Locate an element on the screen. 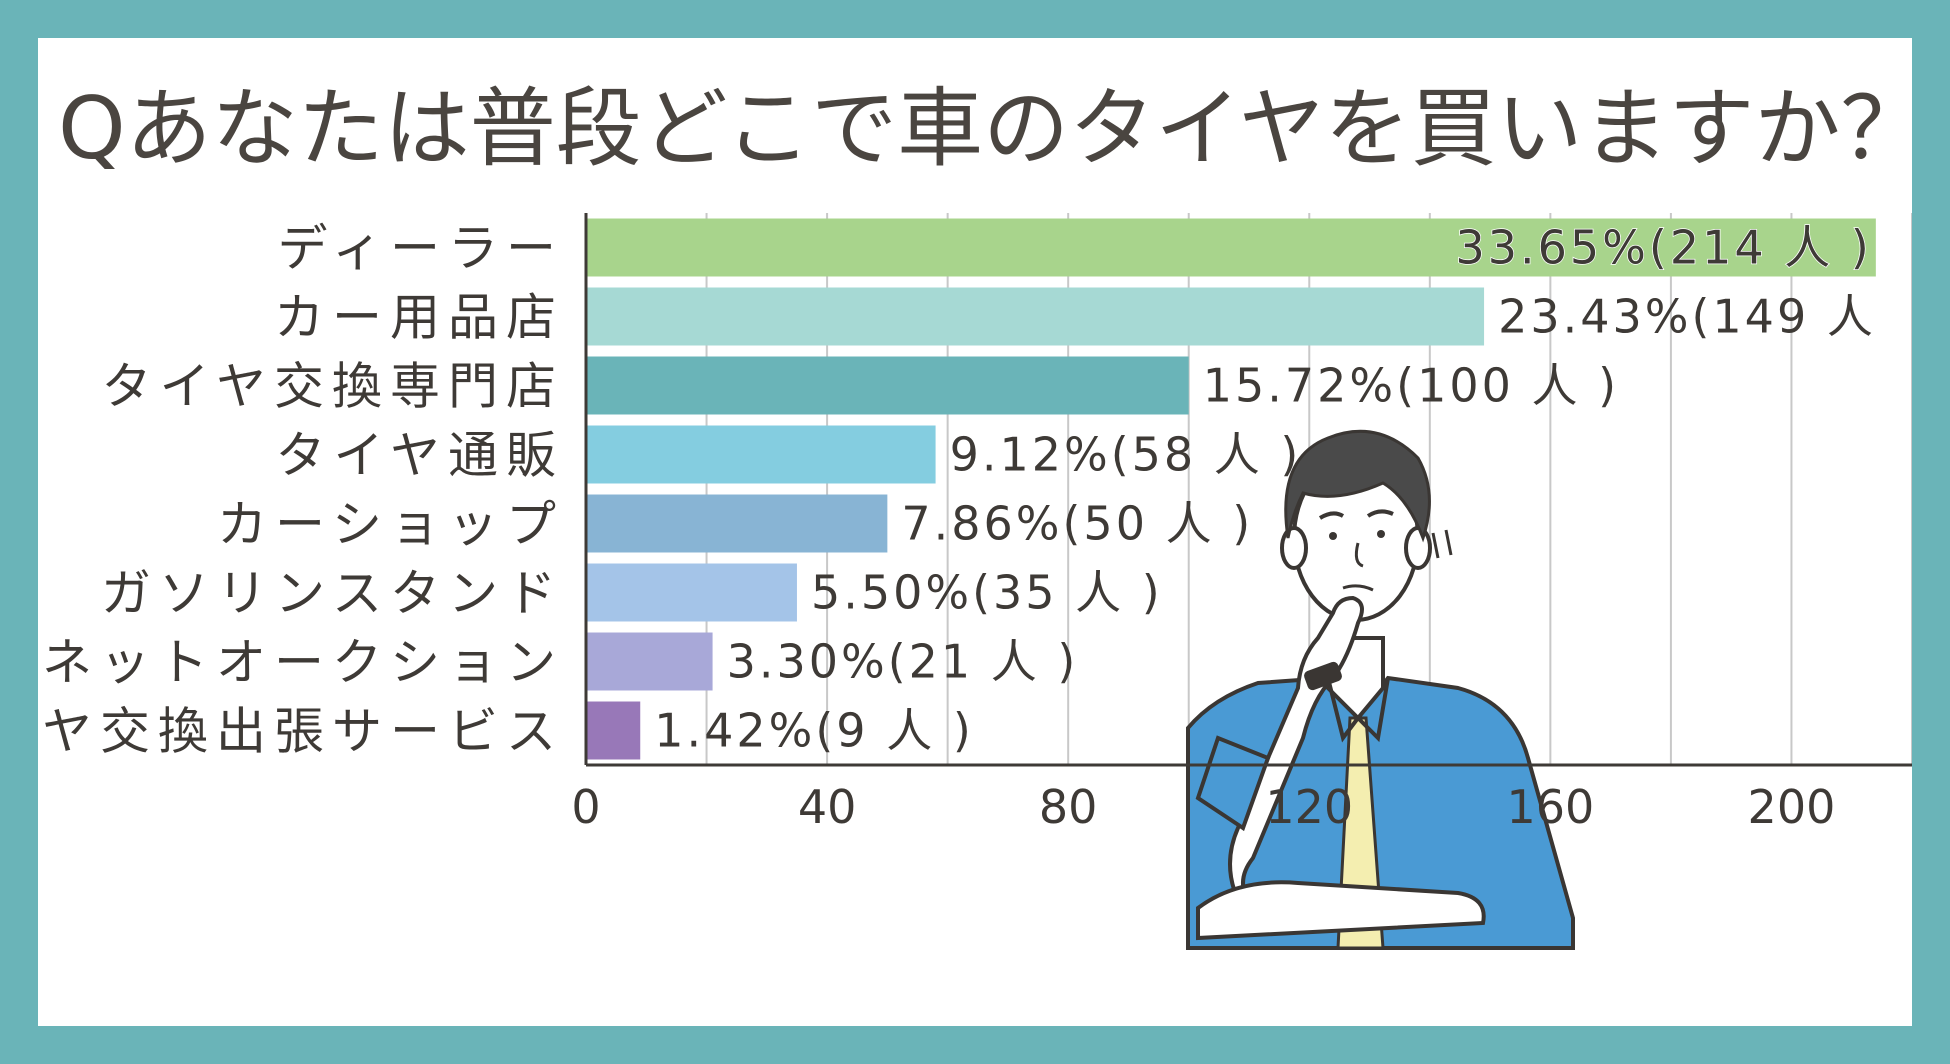 Image resolution: width=1950 pixels, height=1064 pixels. x-tick-label-160: 160 is located at coordinates (1550, 807).